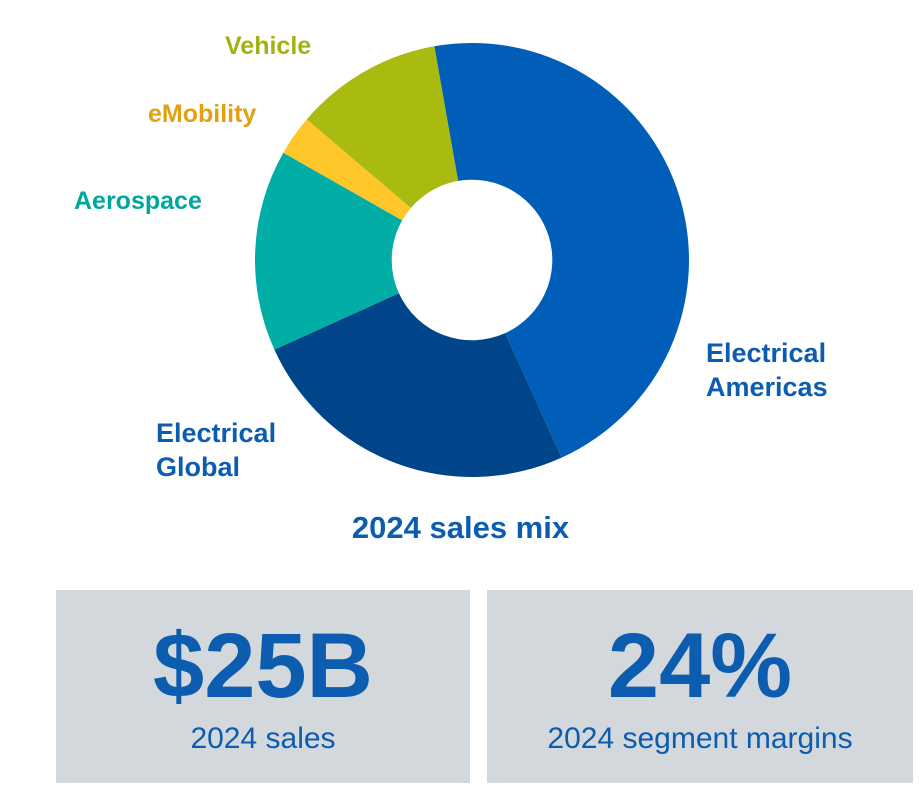 The width and height of the screenshot is (921, 802). What do you see at coordinates (138, 201) in the screenshot?
I see `segment-label-aerospace: Aerospace` at bounding box center [138, 201].